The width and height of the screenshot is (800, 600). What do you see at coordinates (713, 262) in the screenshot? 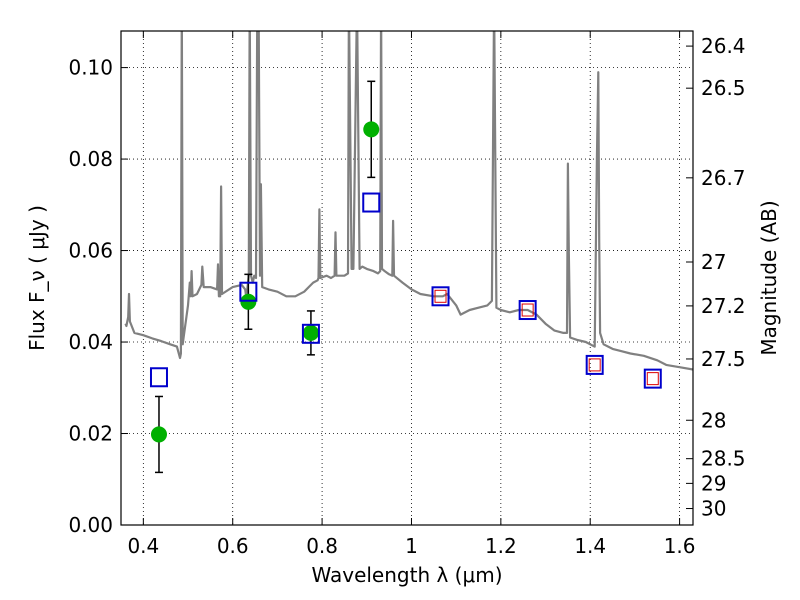
I see `right-tick-label: 27` at bounding box center [713, 262].